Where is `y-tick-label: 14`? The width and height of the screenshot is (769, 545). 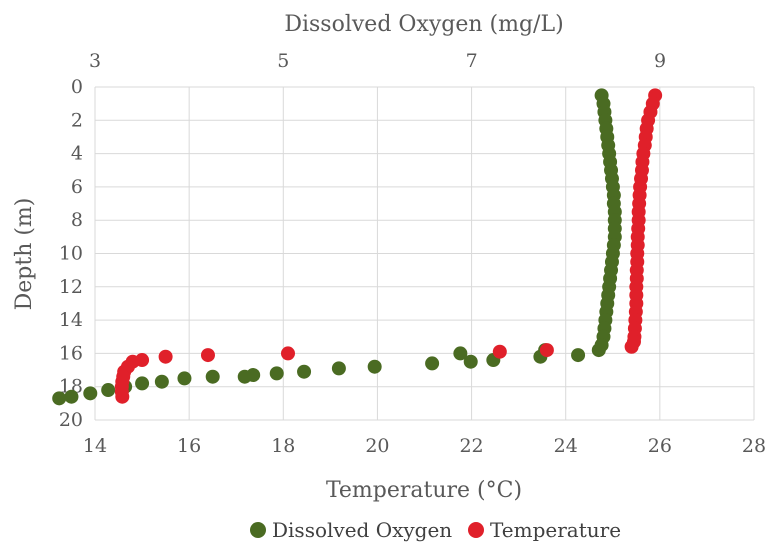 y-tick-label: 14 is located at coordinates (71, 320).